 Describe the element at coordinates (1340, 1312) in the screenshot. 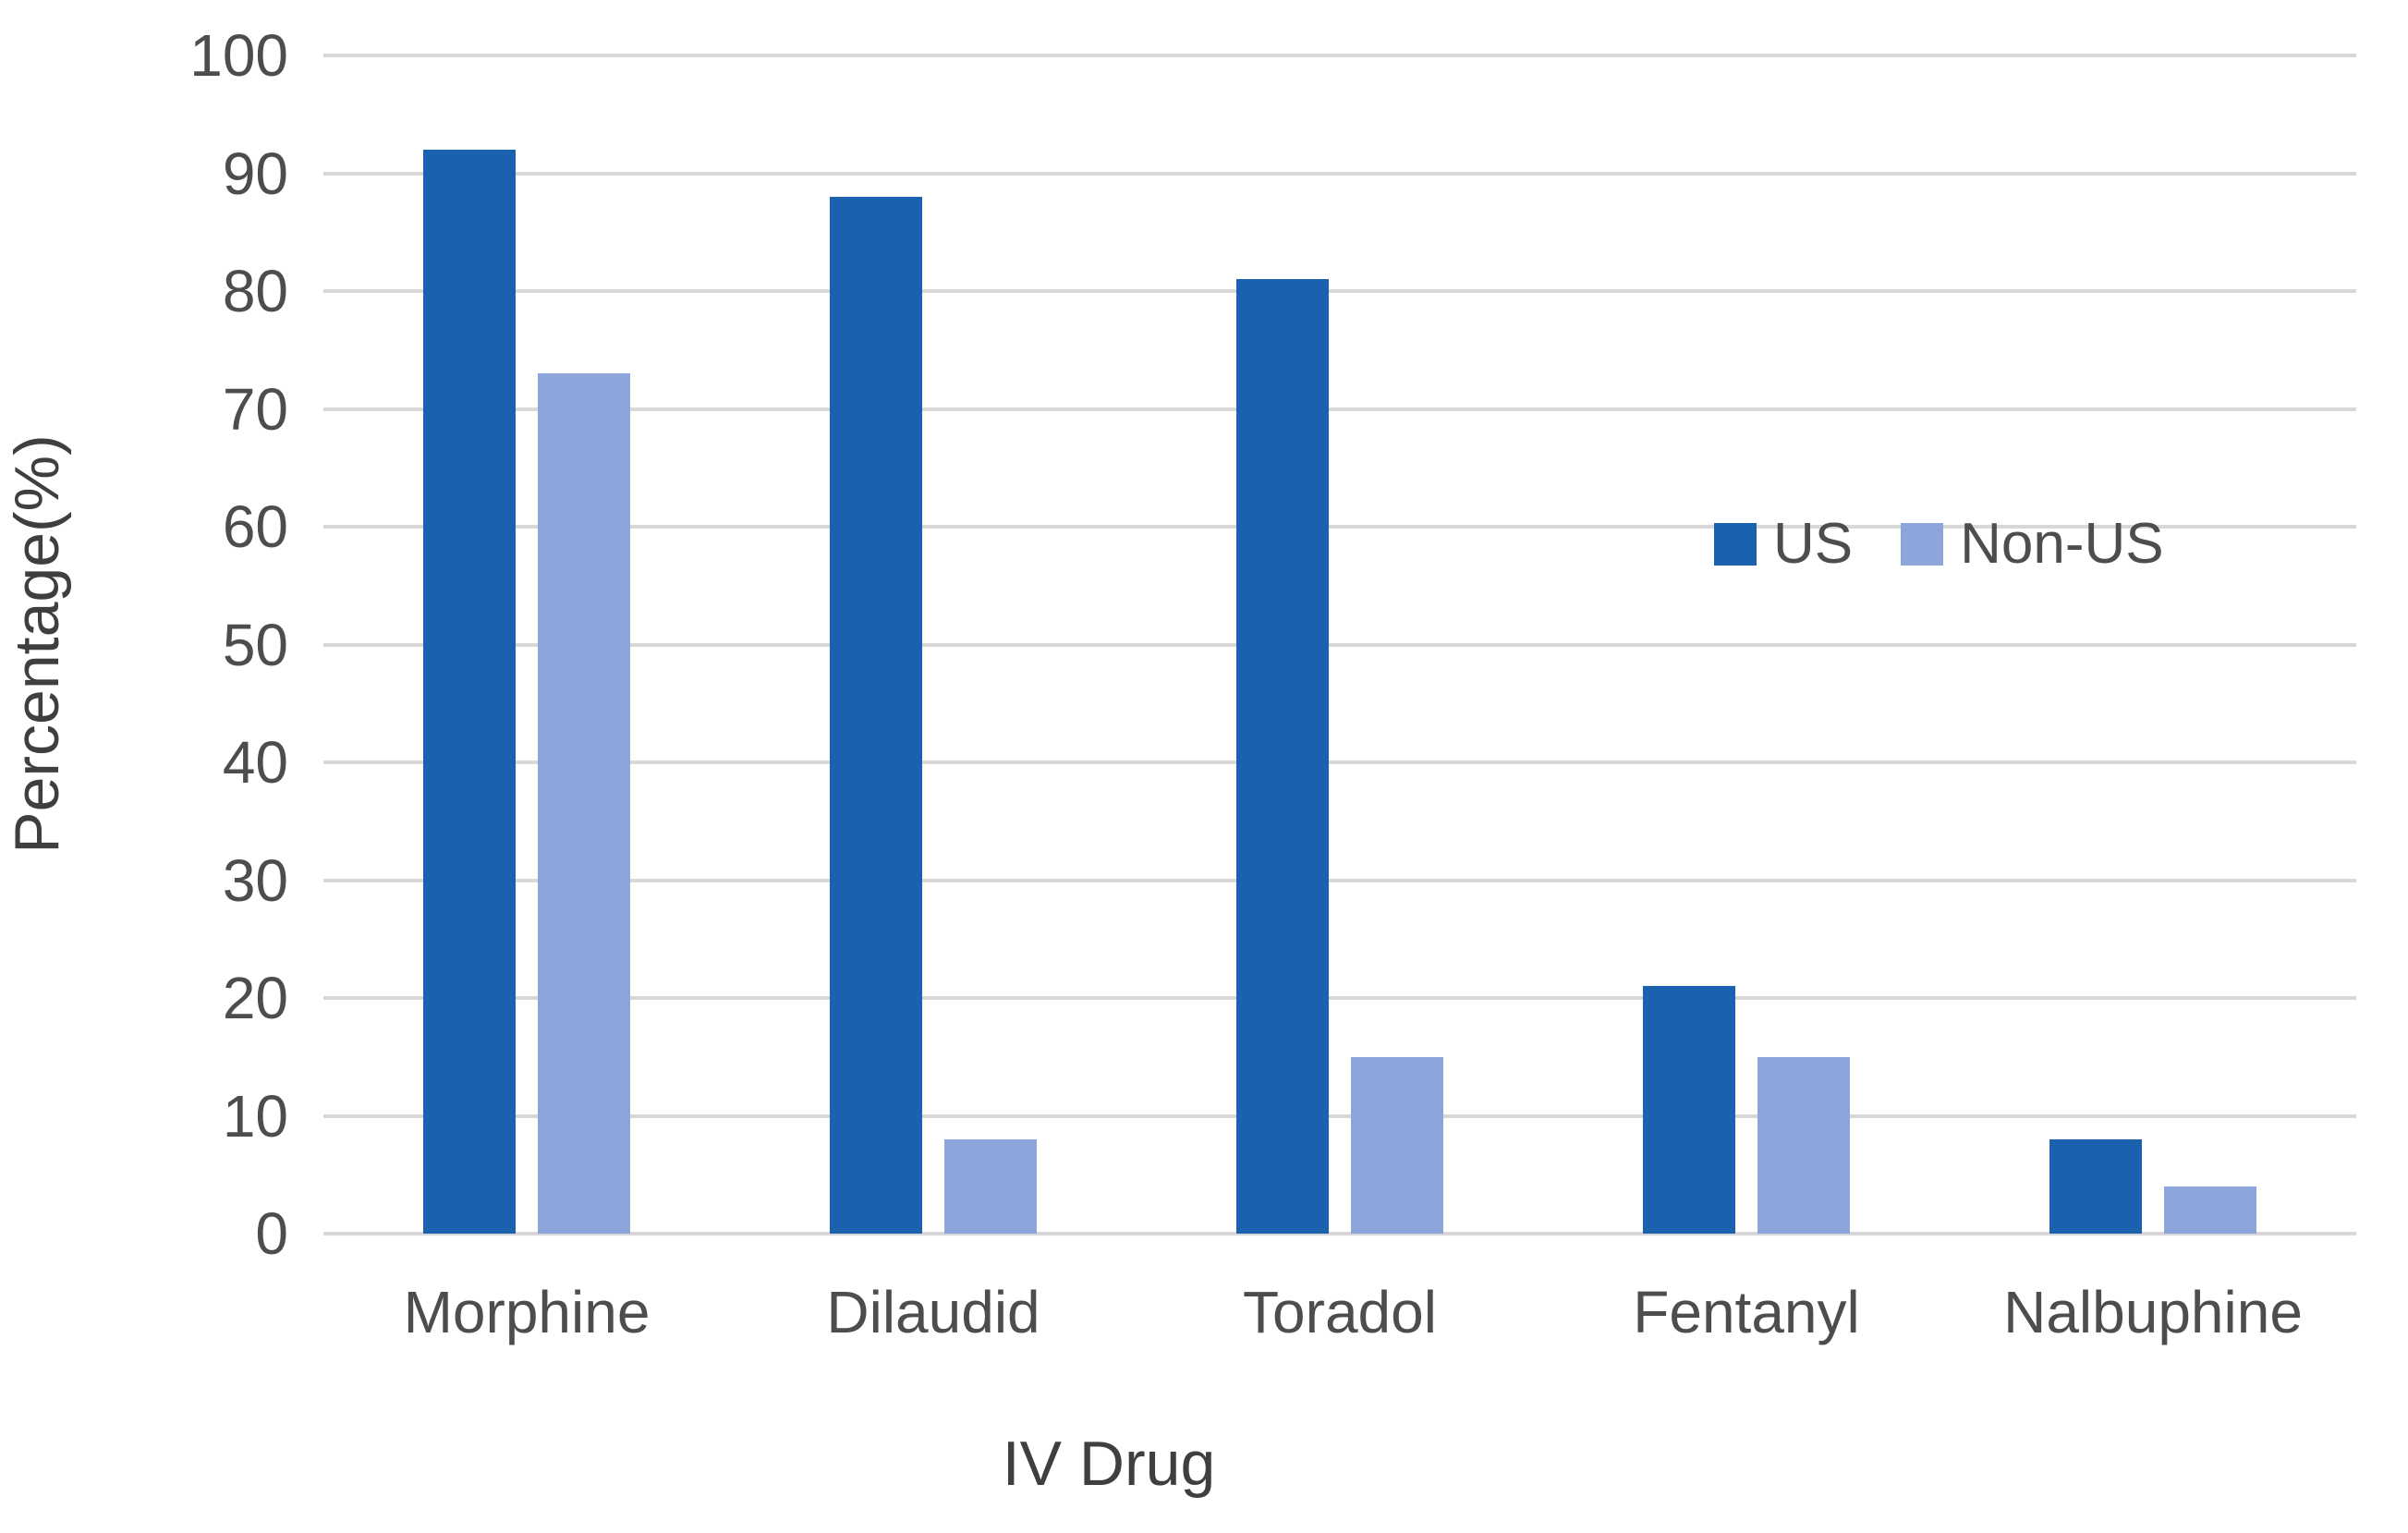

I see `x-category-label-toradol: Toradol` at that location.